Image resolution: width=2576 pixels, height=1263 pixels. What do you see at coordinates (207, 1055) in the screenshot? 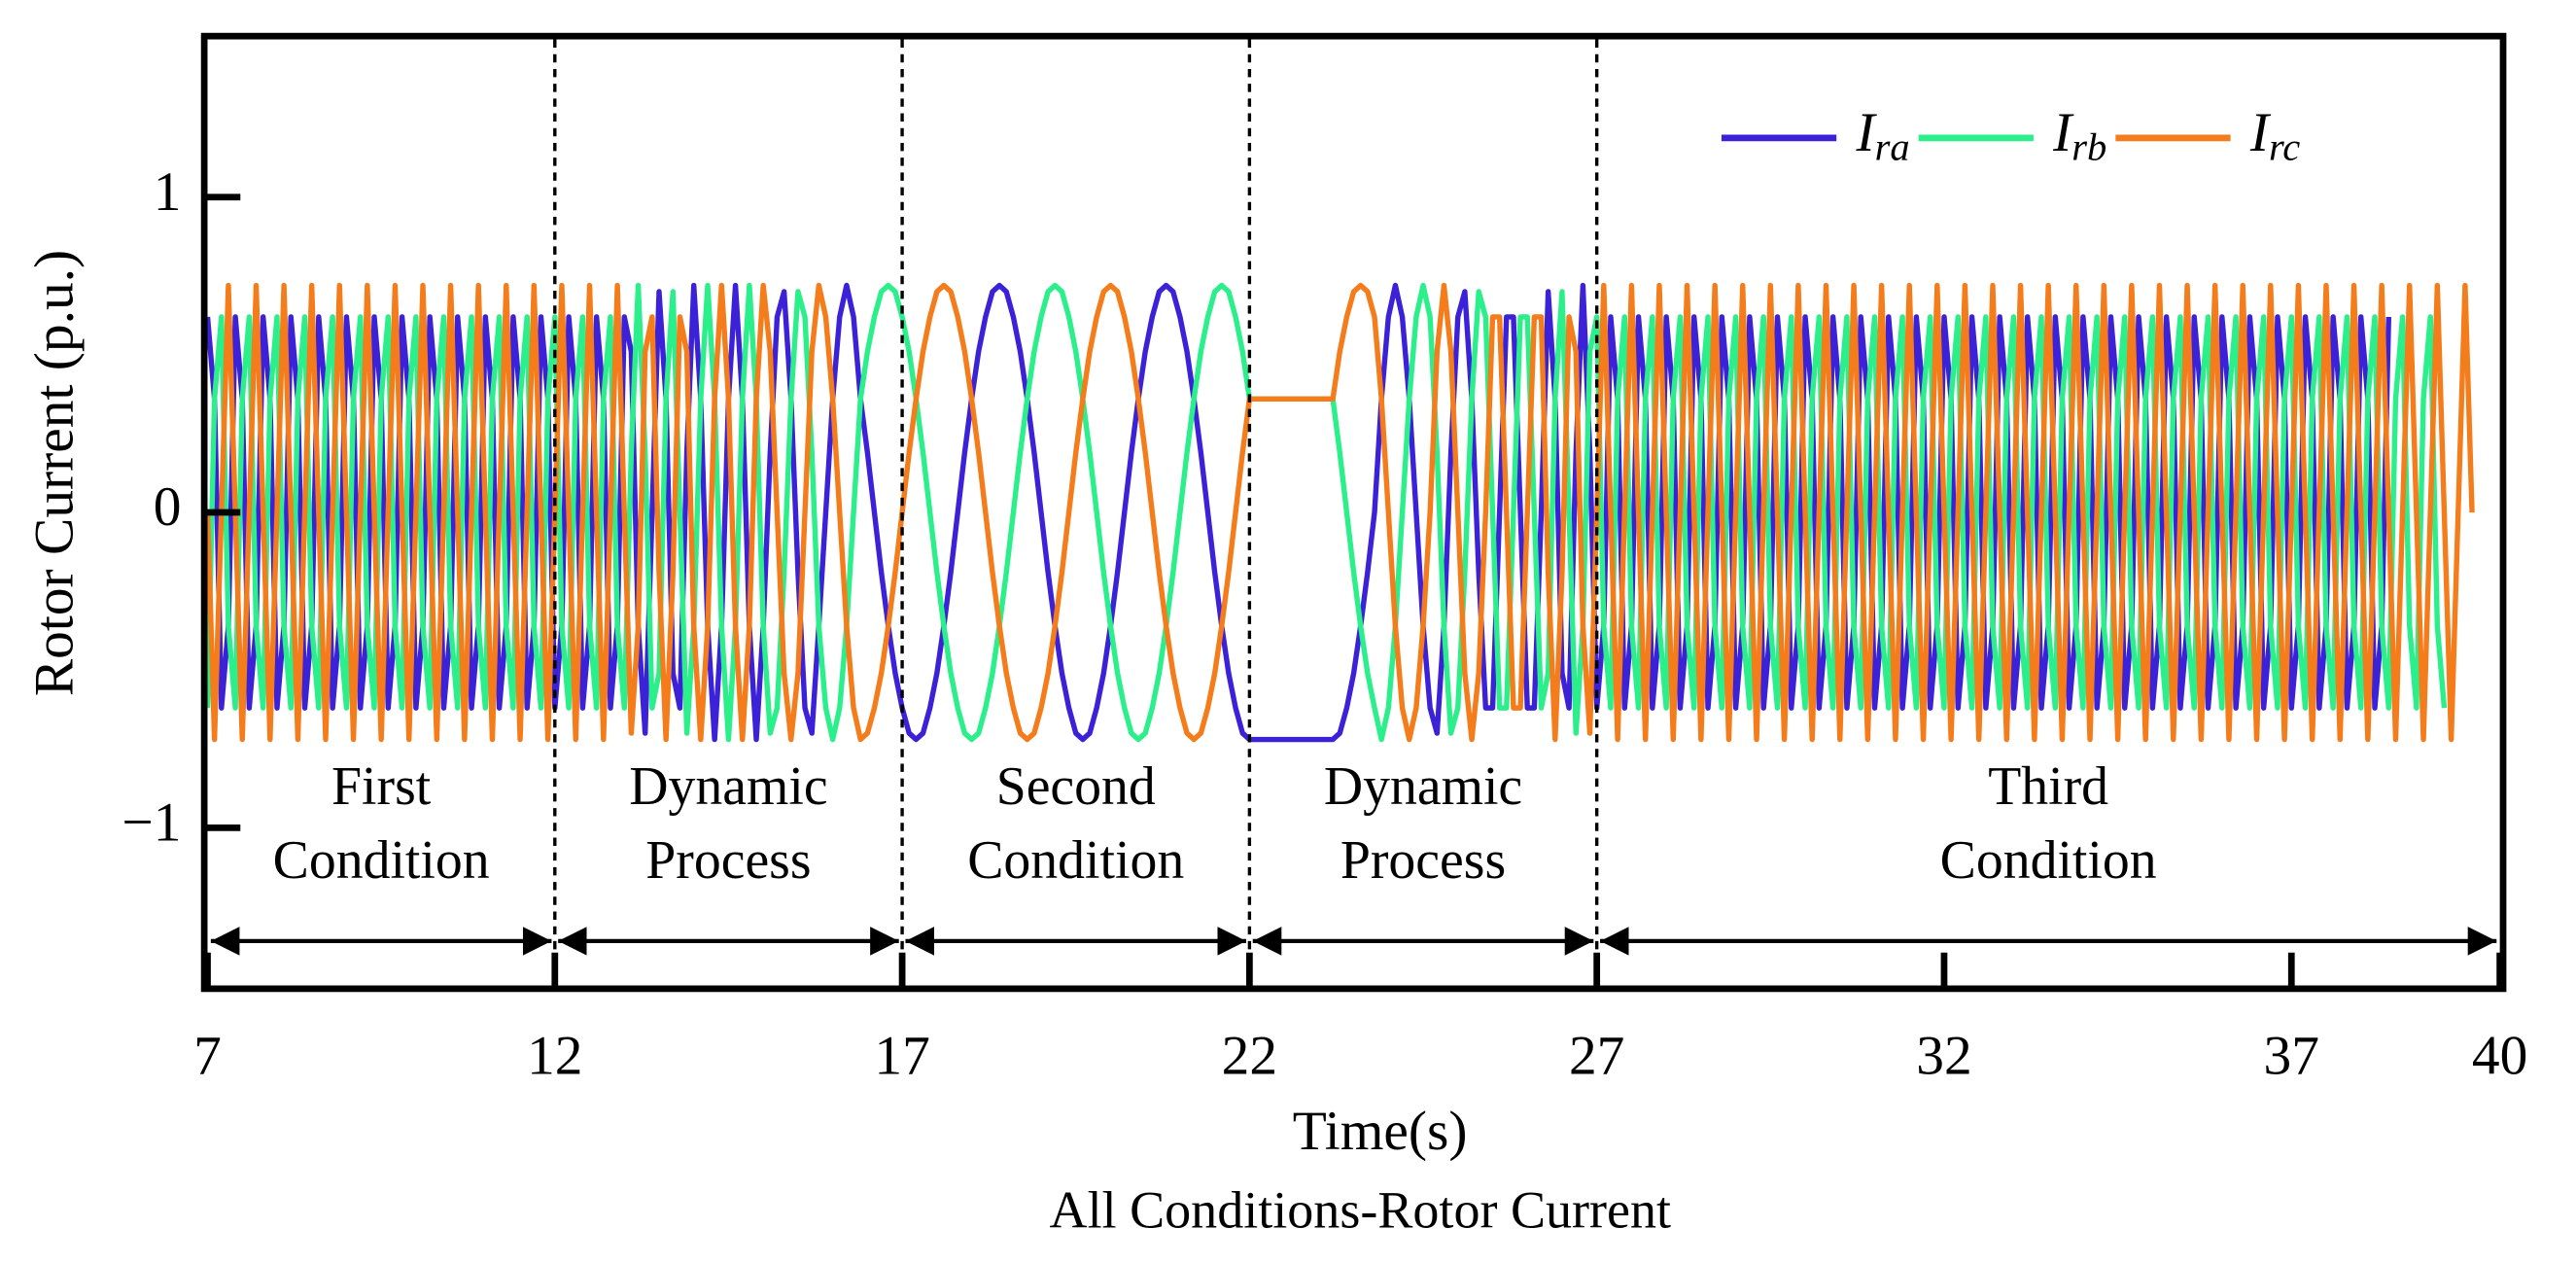
I see `x-tick-label: 7` at bounding box center [207, 1055].